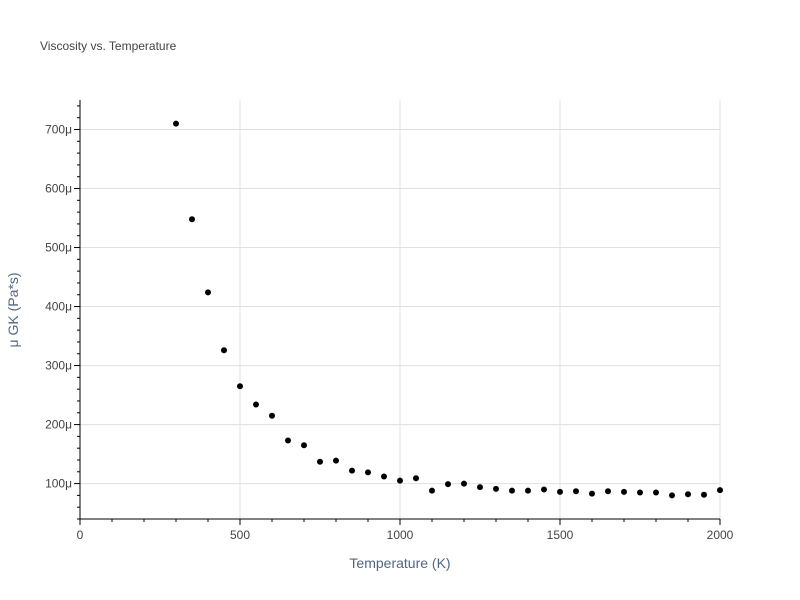 The width and height of the screenshot is (800, 600). What do you see at coordinates (58, 248) in the screenshot?
I see `y-tick-label: 500μ` at bounding box center [58, 248].